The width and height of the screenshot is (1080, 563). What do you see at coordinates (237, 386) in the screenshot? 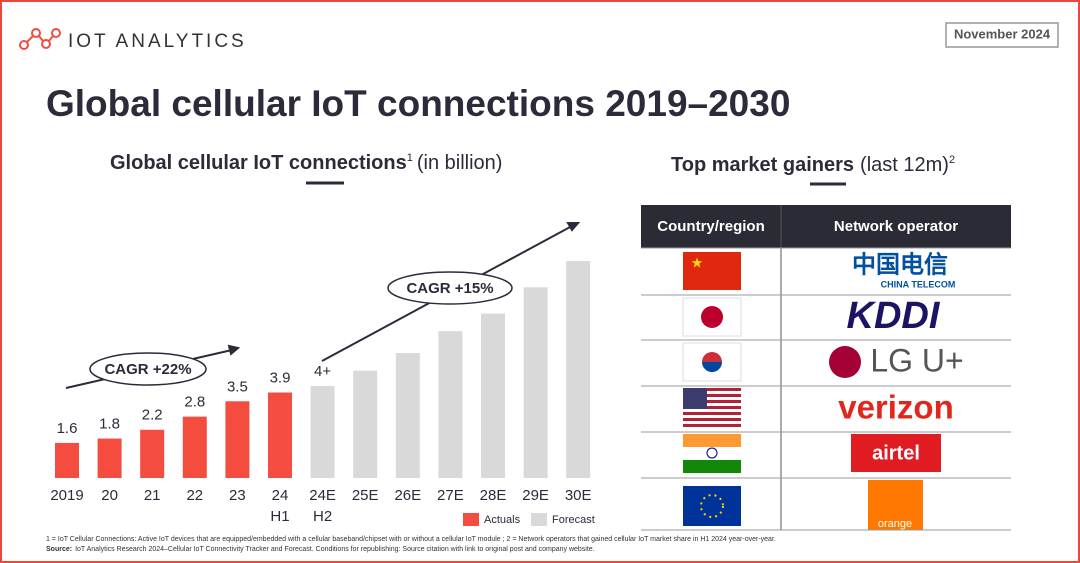
I see `data-label: 3.5` at bounding box center [237, 386].